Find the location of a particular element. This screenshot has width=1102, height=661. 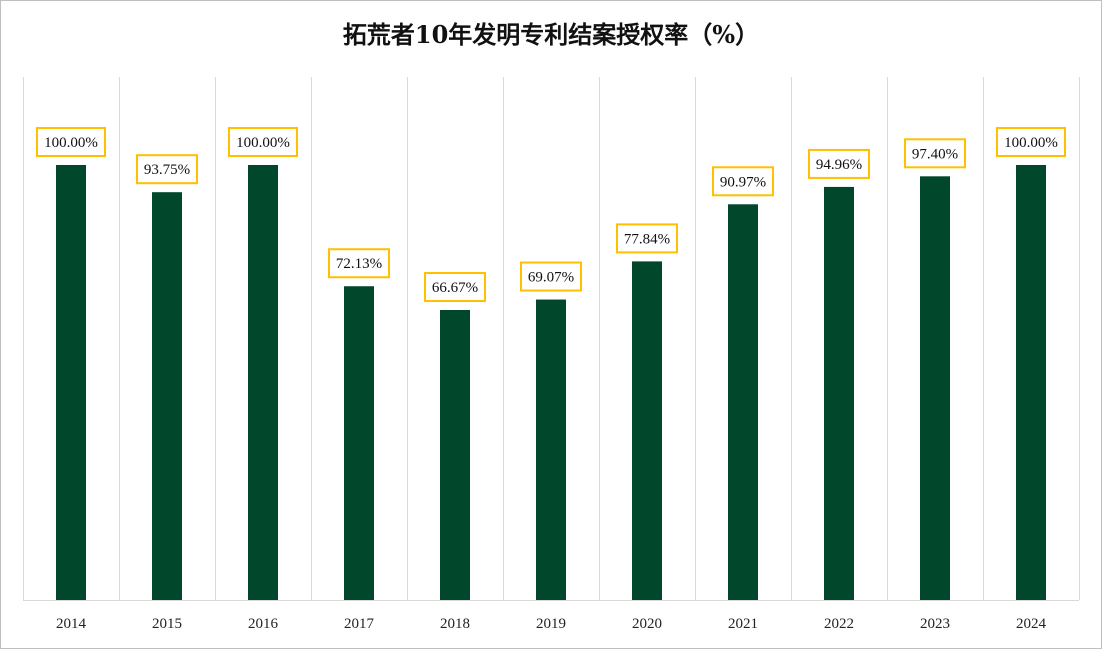

data-label-2018: 66.67% is located at coordinates (455, 288).